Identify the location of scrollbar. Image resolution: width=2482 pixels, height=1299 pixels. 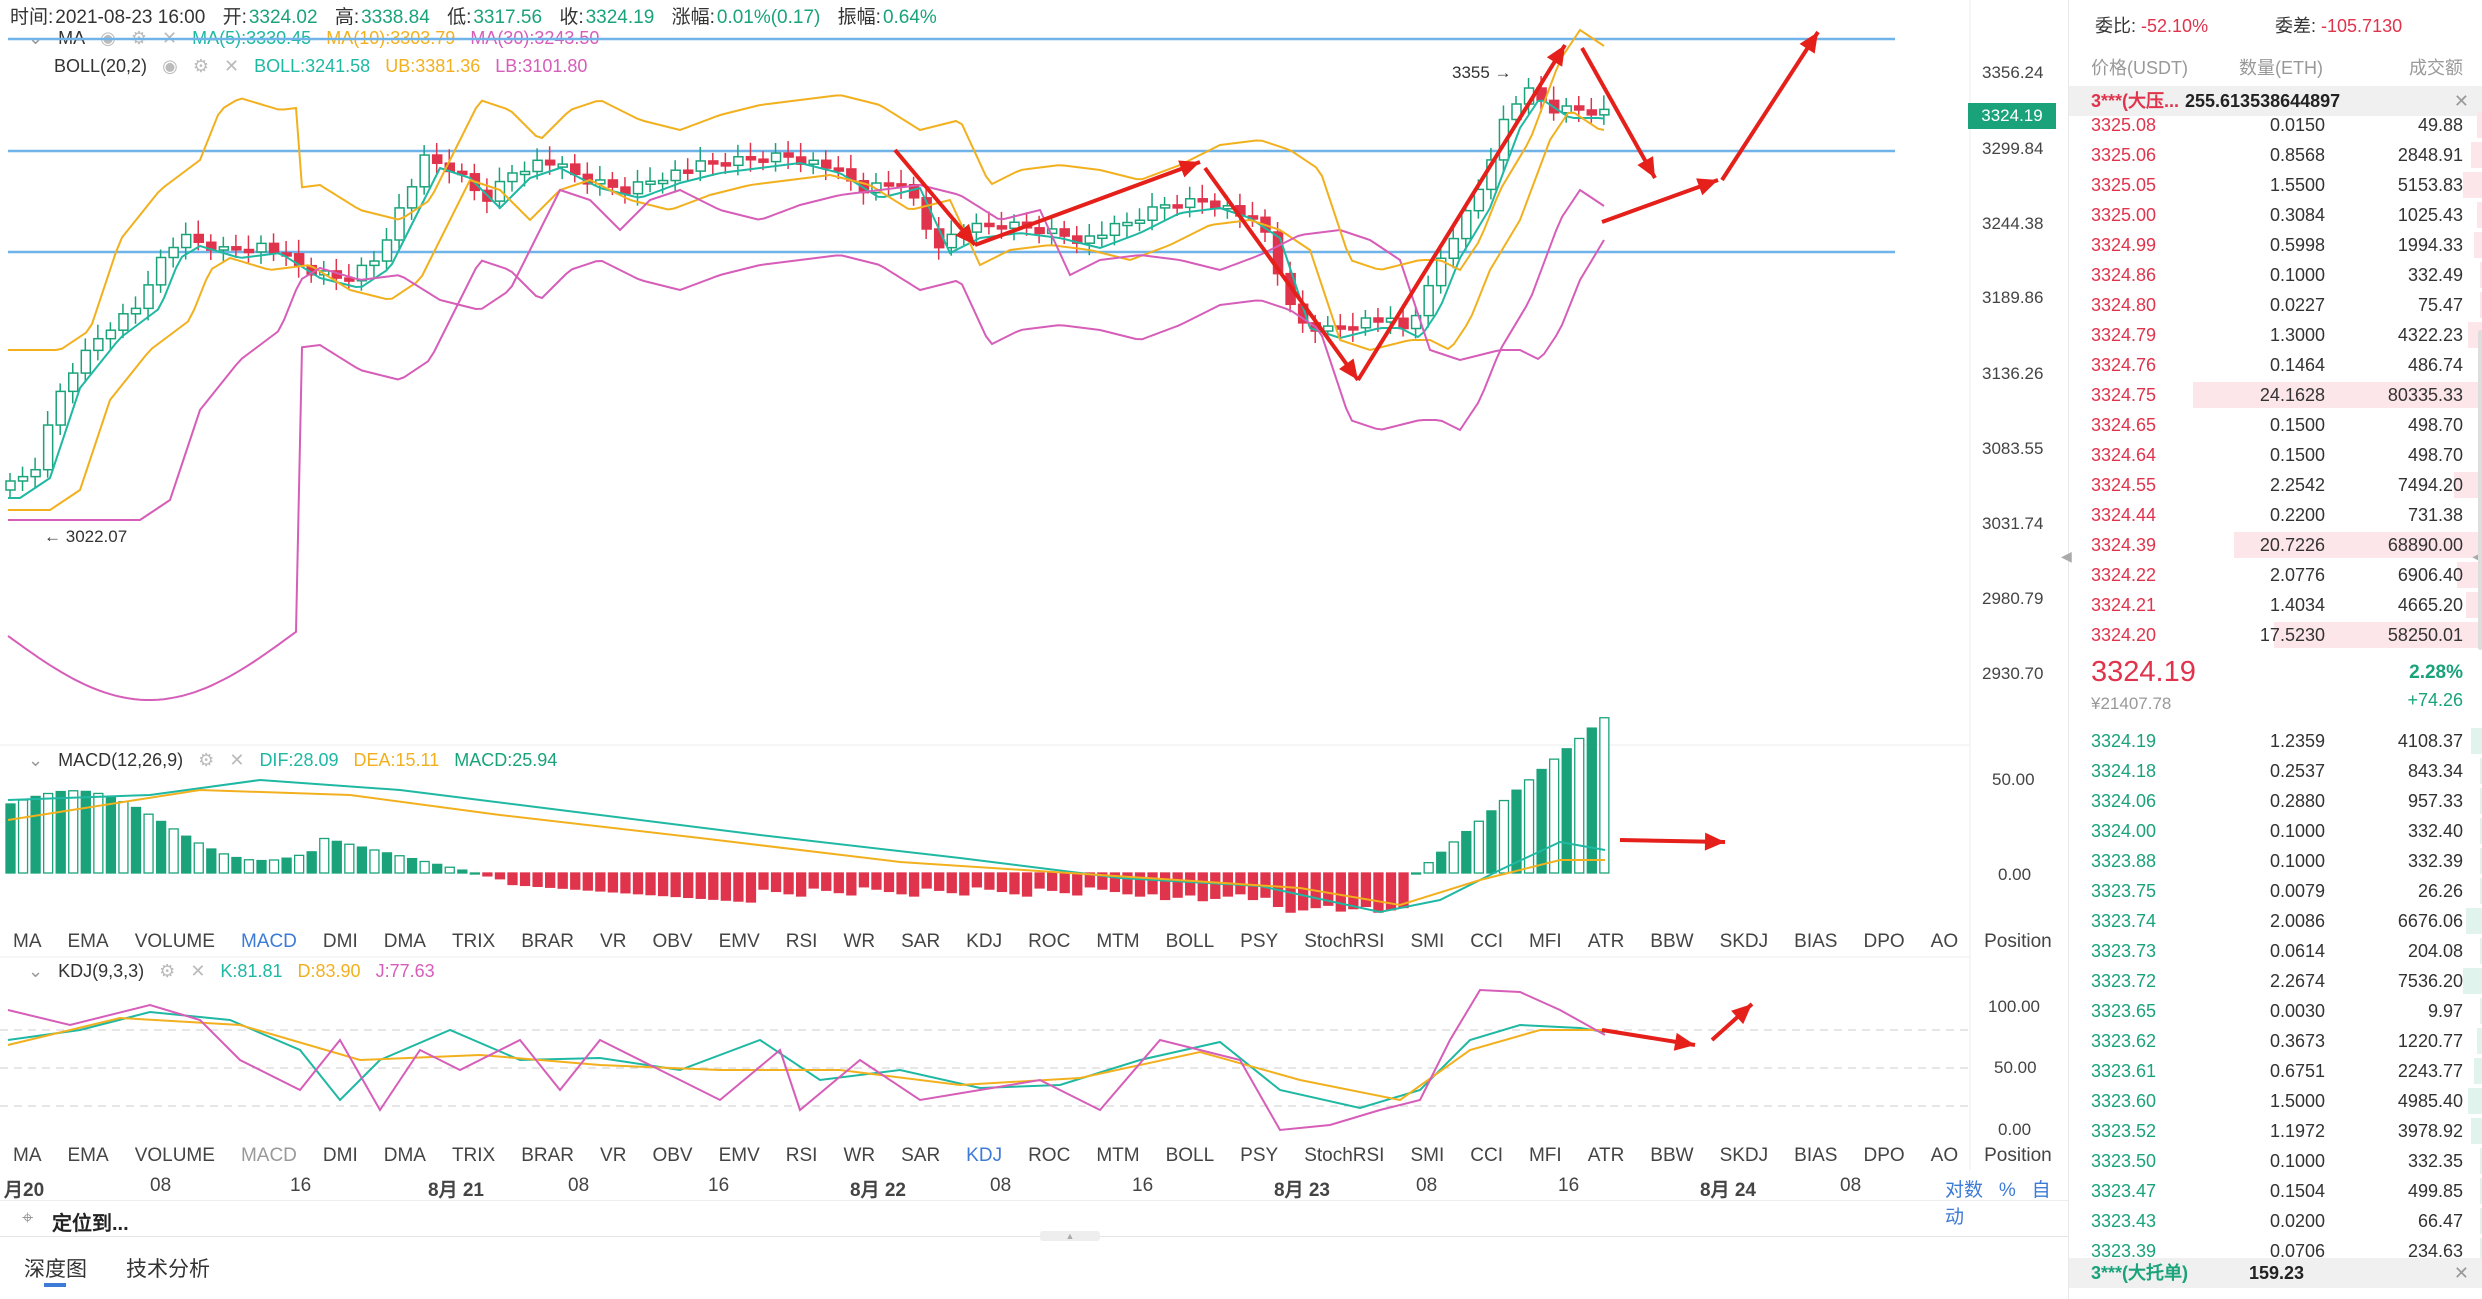
(2480, 490).